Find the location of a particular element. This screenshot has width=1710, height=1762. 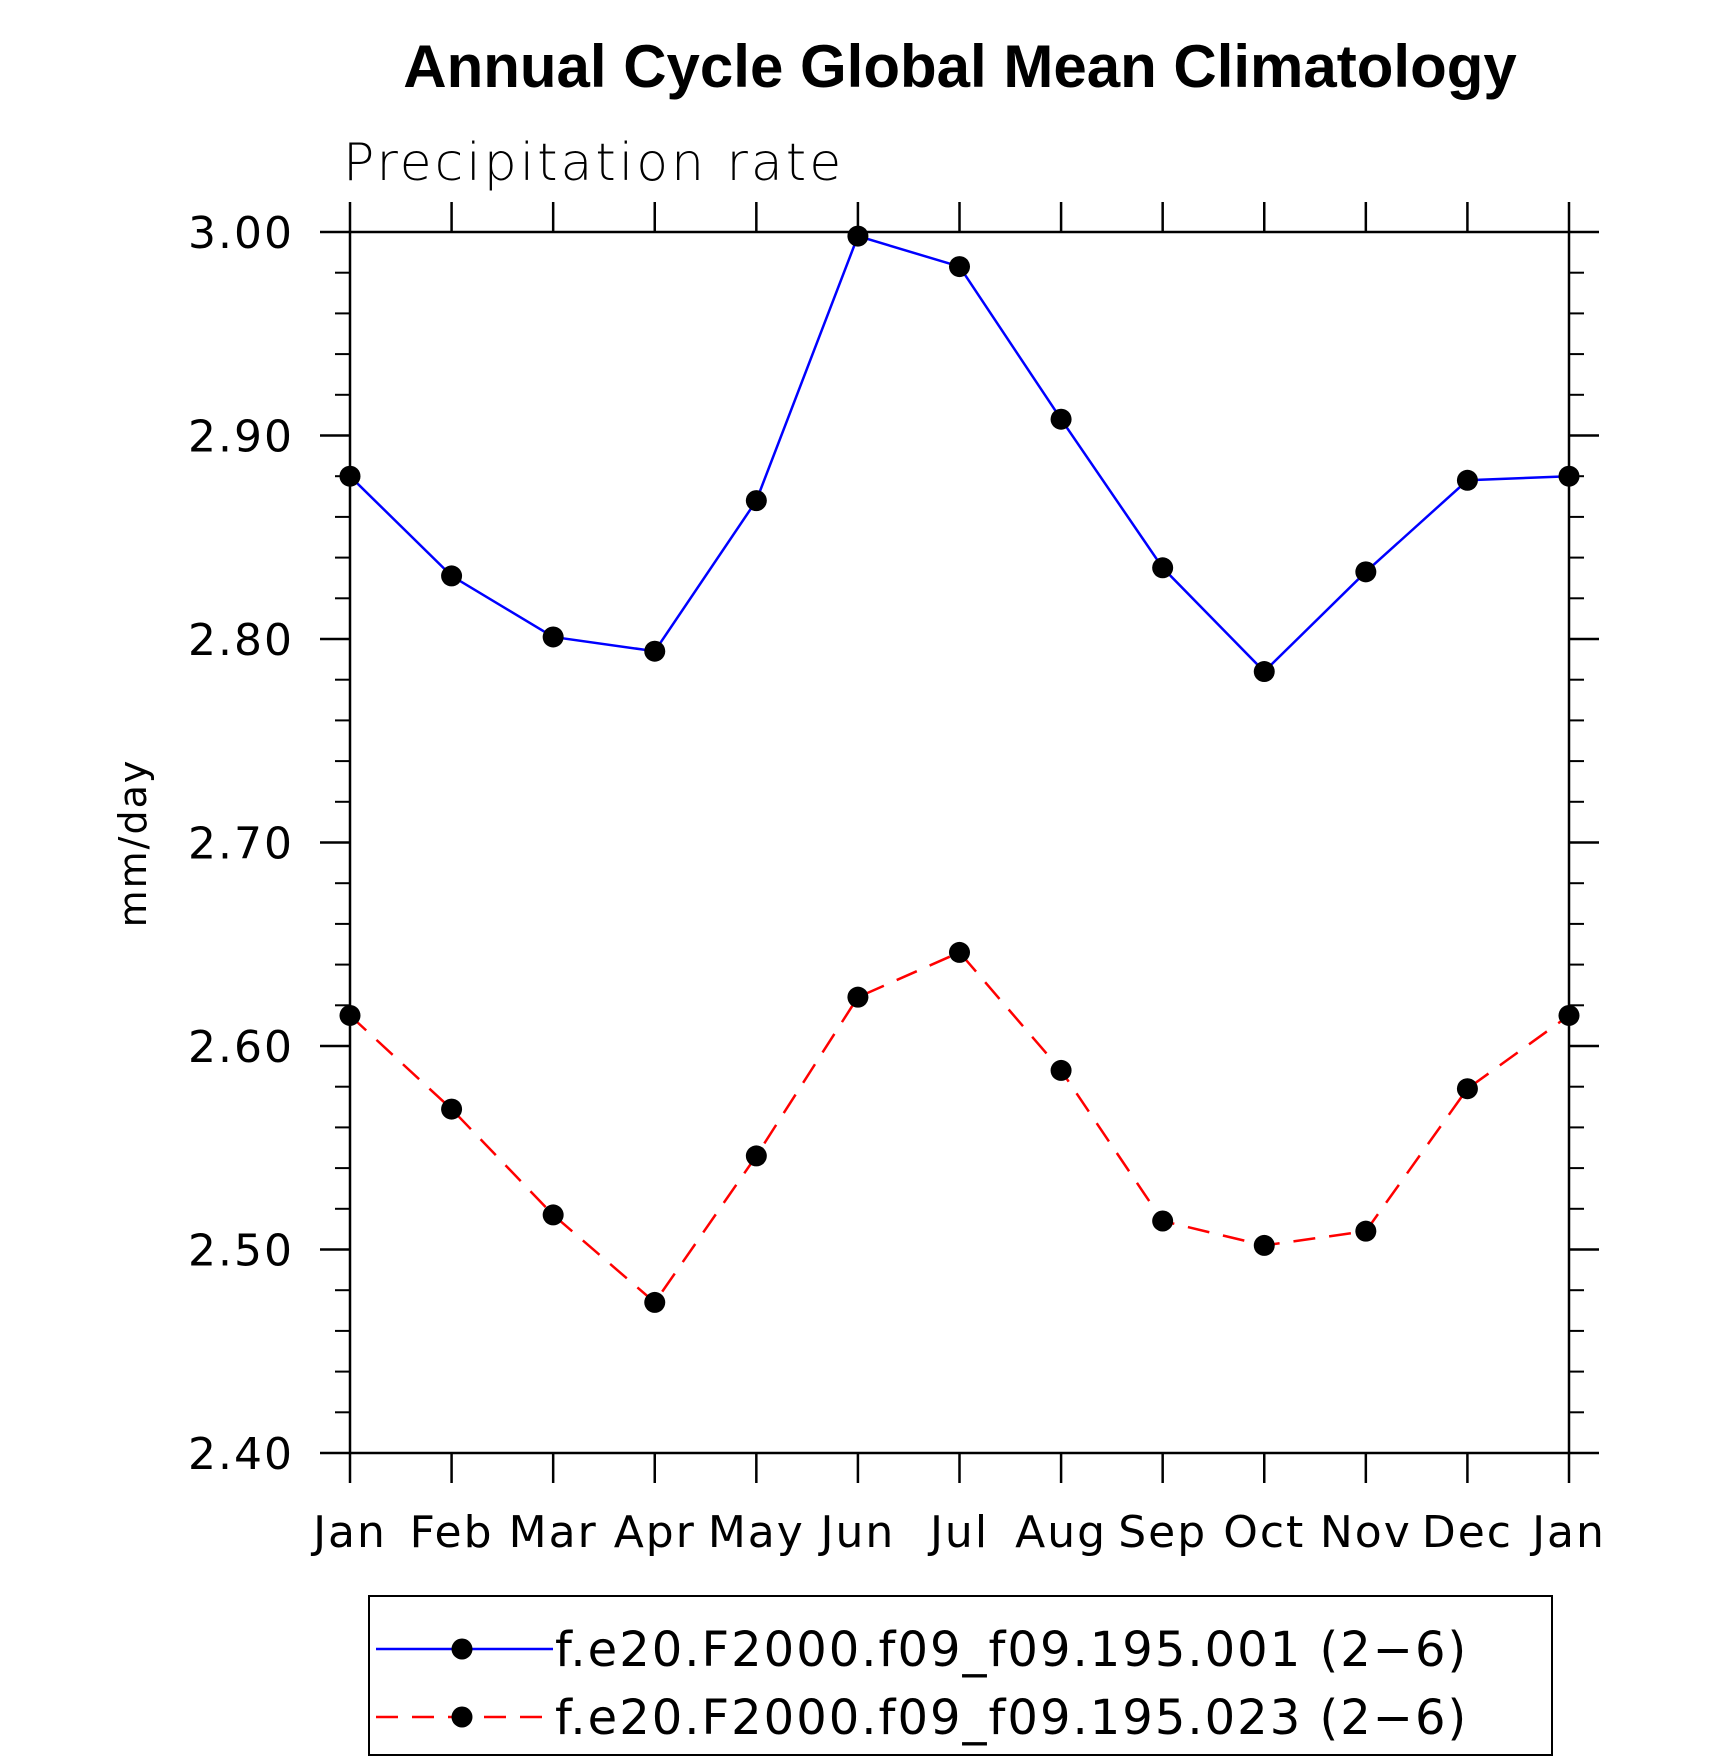

x-tick-label: Apr is located at coordinates (655, 1532).